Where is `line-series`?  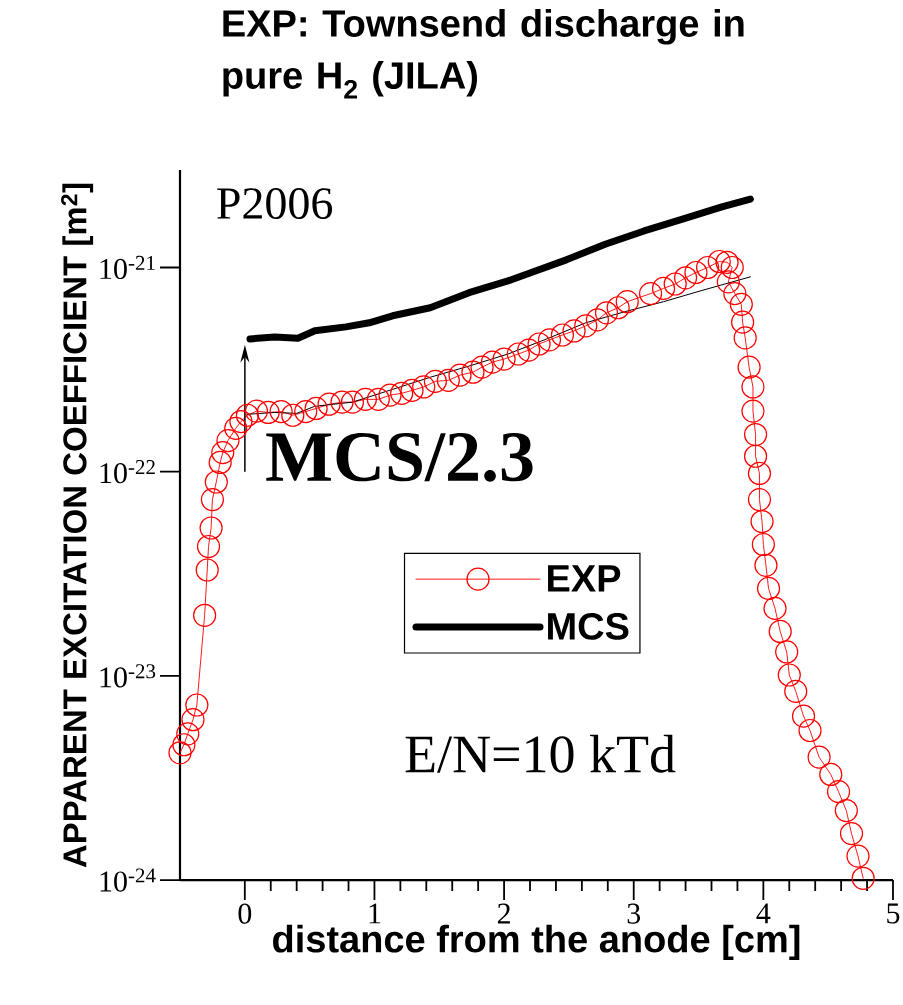 line-series is located at coordinates (498, 345).